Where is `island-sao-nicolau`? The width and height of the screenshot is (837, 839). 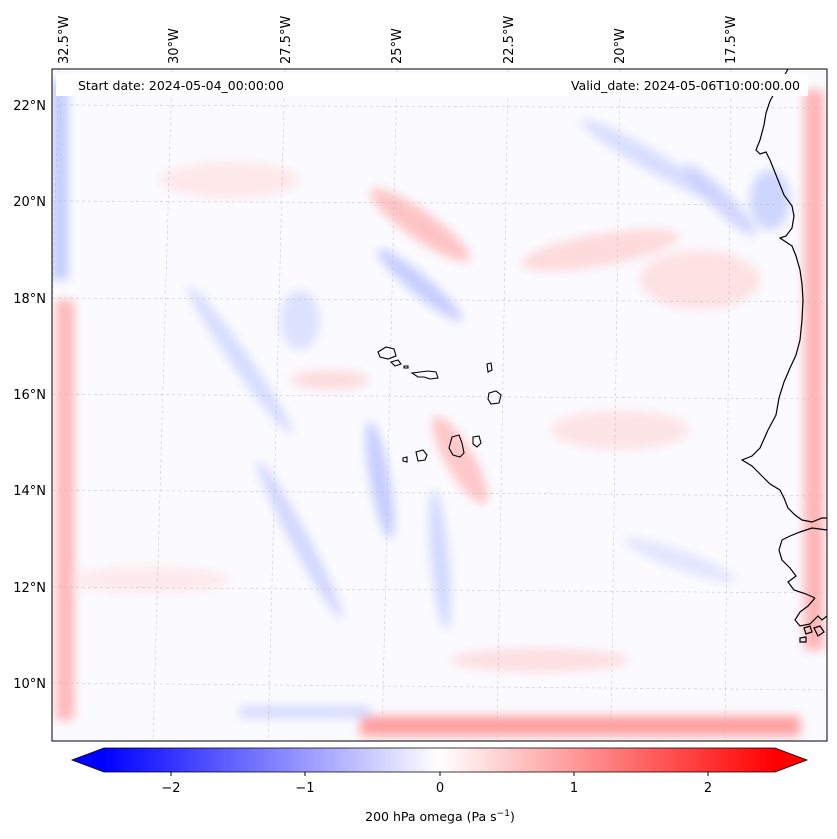
island-sao-nicolau is located at coordinates (424, 375).